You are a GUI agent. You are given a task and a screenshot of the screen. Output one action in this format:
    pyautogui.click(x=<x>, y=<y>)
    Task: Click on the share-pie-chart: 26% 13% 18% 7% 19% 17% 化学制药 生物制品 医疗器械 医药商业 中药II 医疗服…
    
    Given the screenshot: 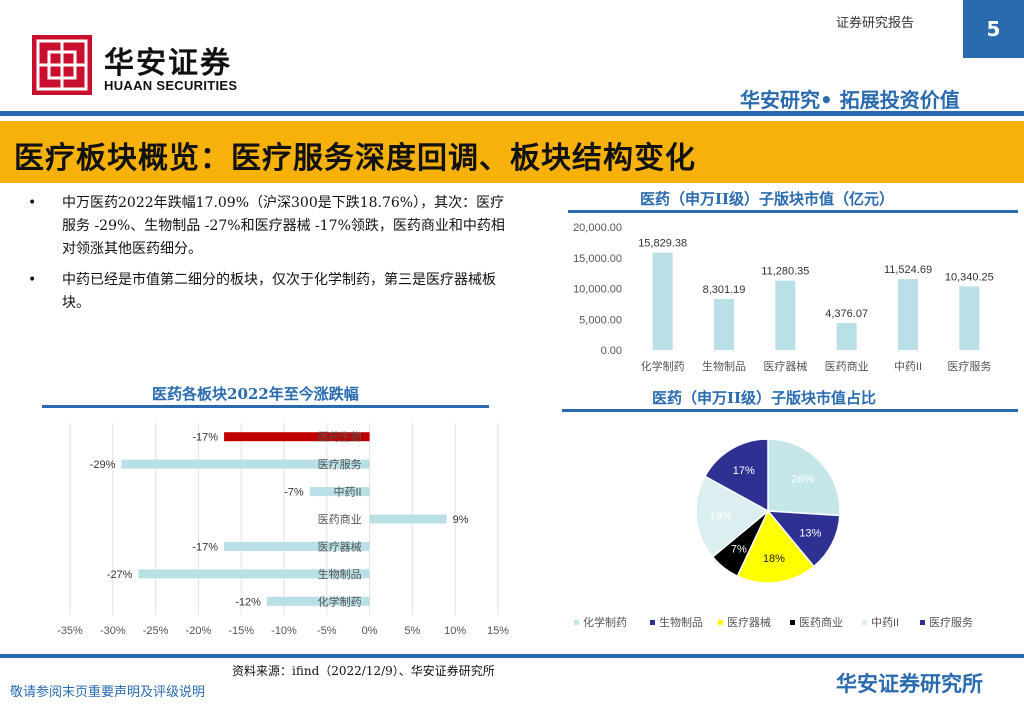 What is the action you would take?
    pyautogui.click(x=773, y=533)
    